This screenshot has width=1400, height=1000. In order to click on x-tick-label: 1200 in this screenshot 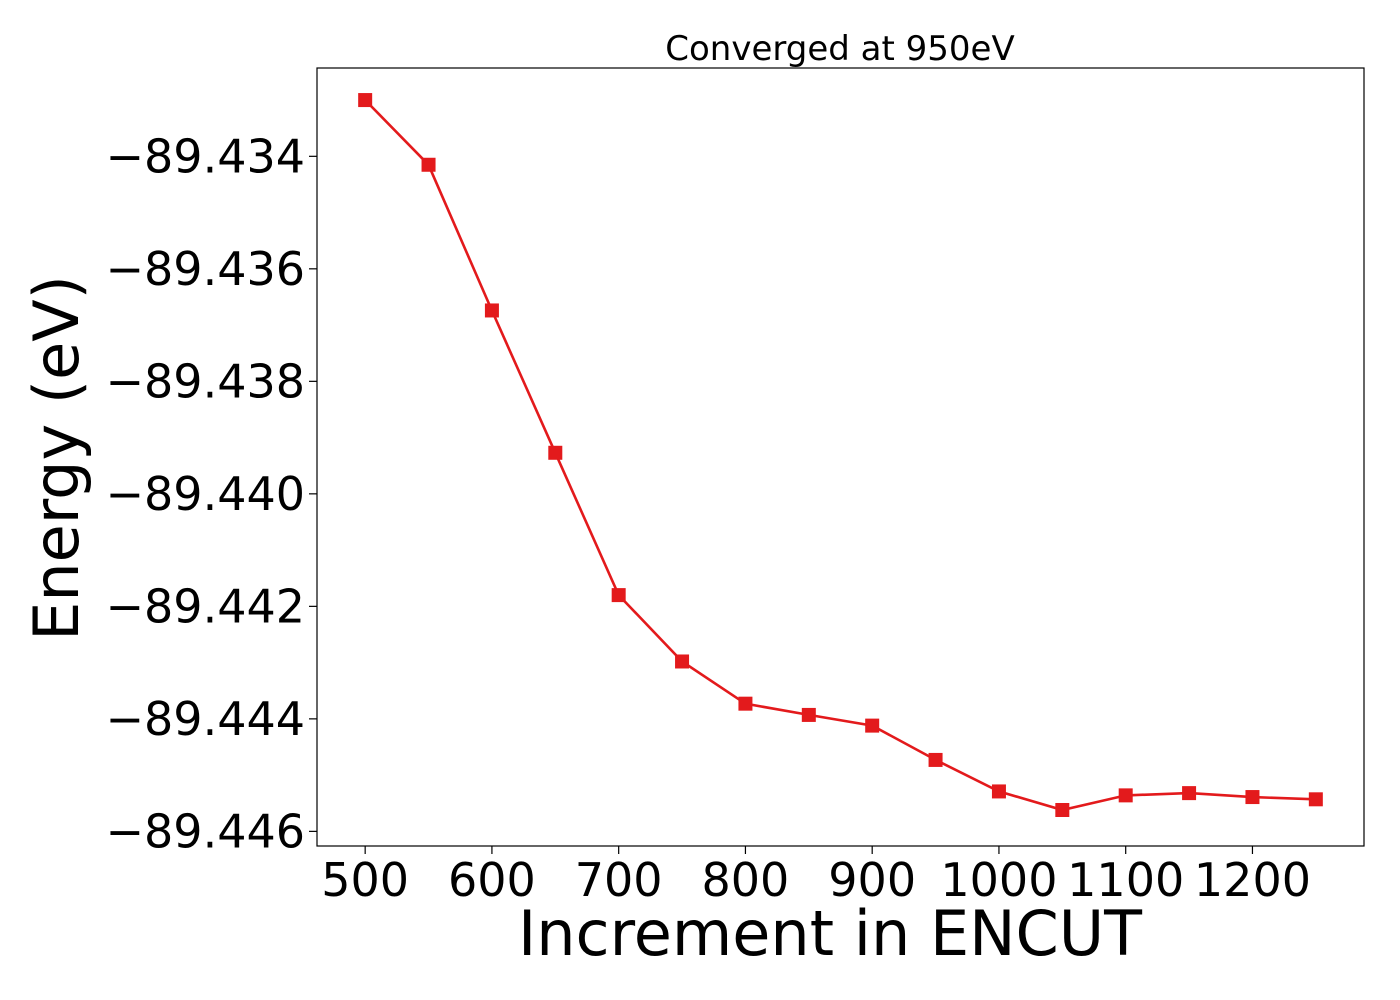, I will do `click(1252, 880)`.